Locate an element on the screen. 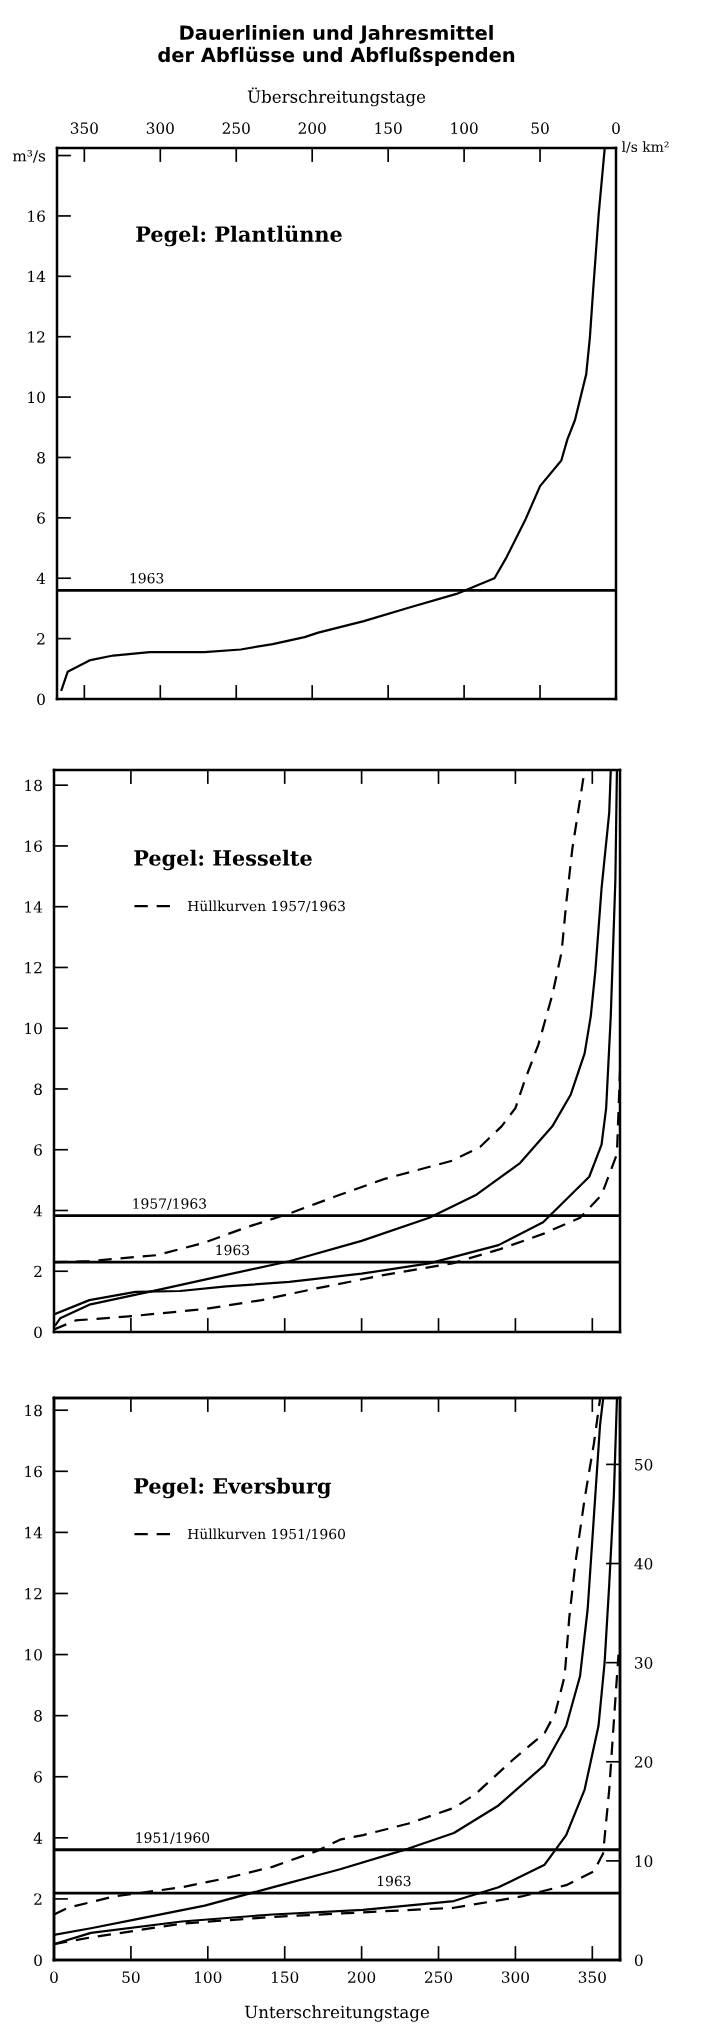 The height and width of the screenshot is (2034, 704). annotation: Pegel: Plantlünne is located at coordinates (239, 236).